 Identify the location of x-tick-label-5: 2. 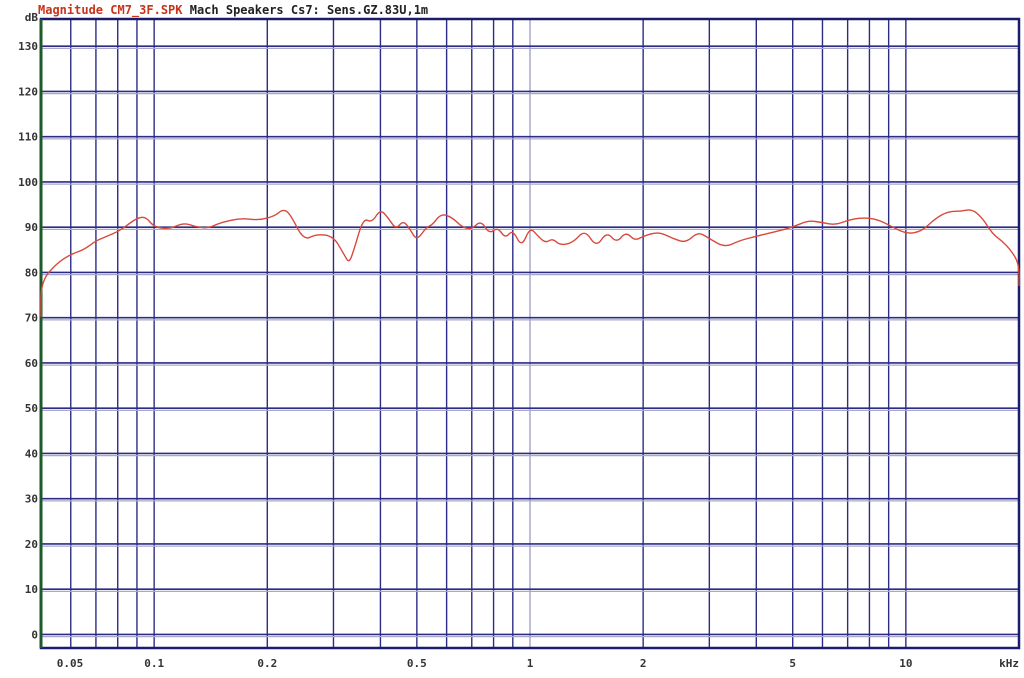
(643, 663).